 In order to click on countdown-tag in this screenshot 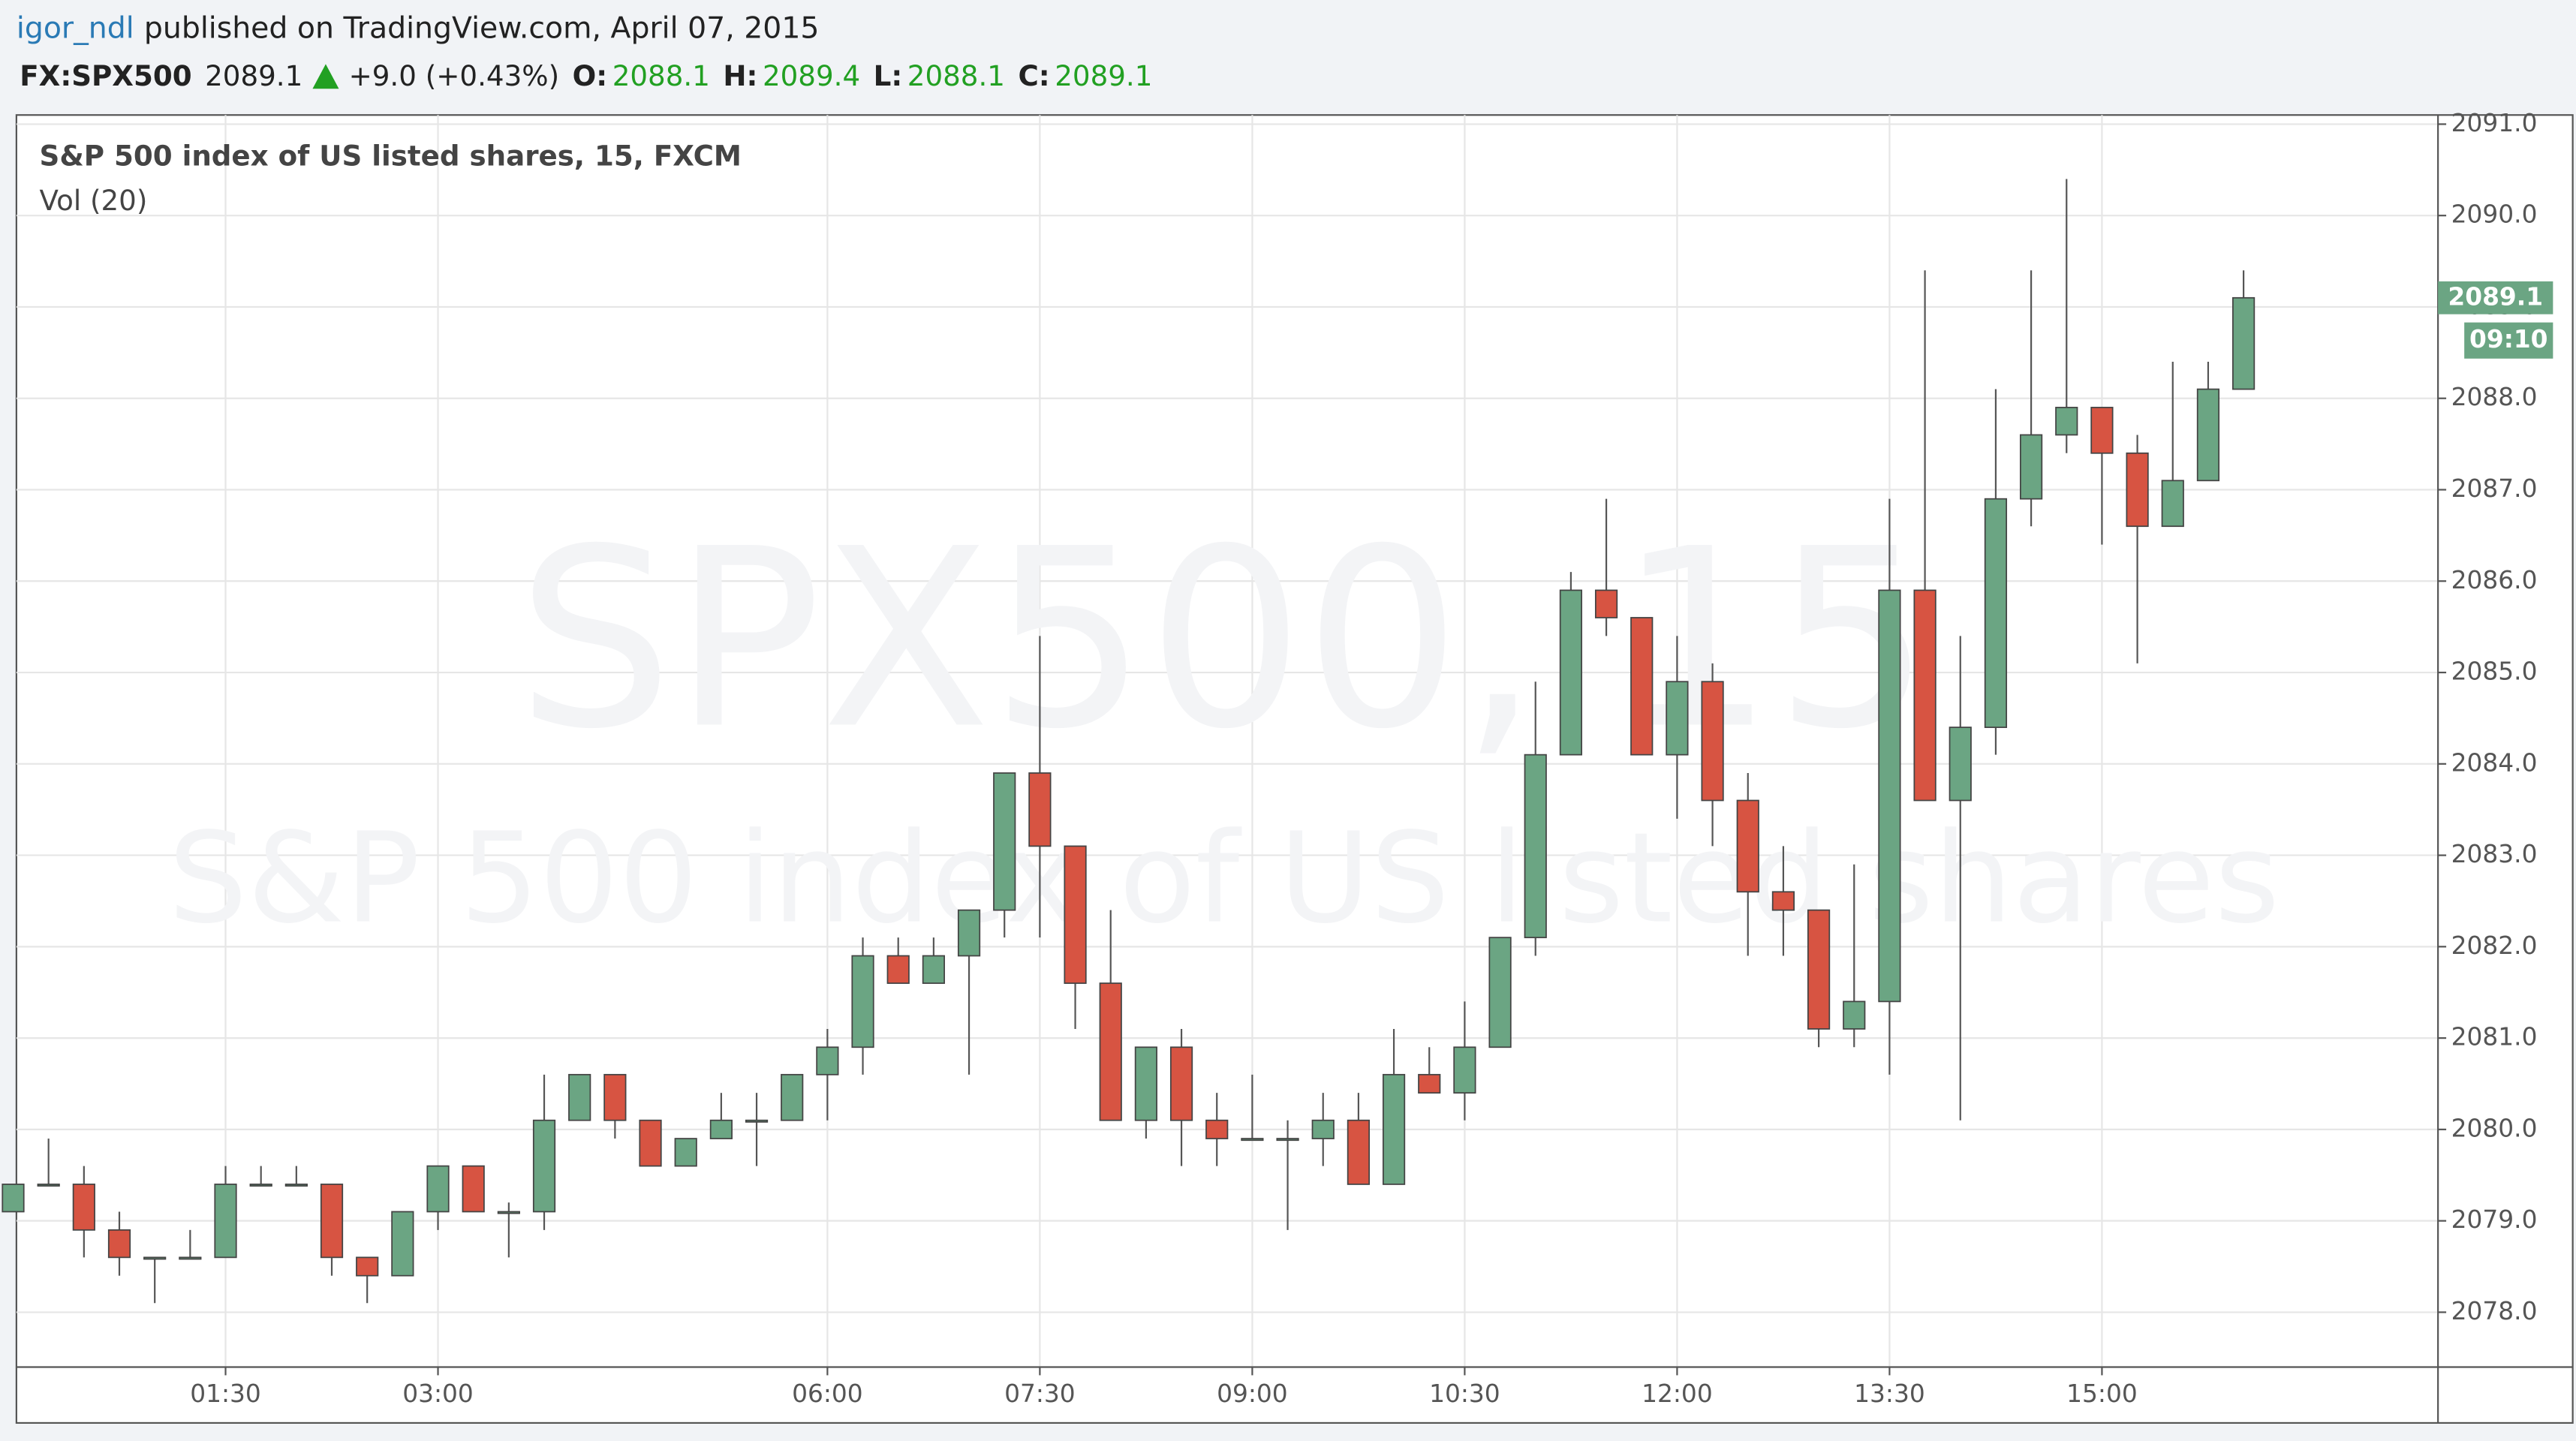, I will do `click(2508, 340)`.